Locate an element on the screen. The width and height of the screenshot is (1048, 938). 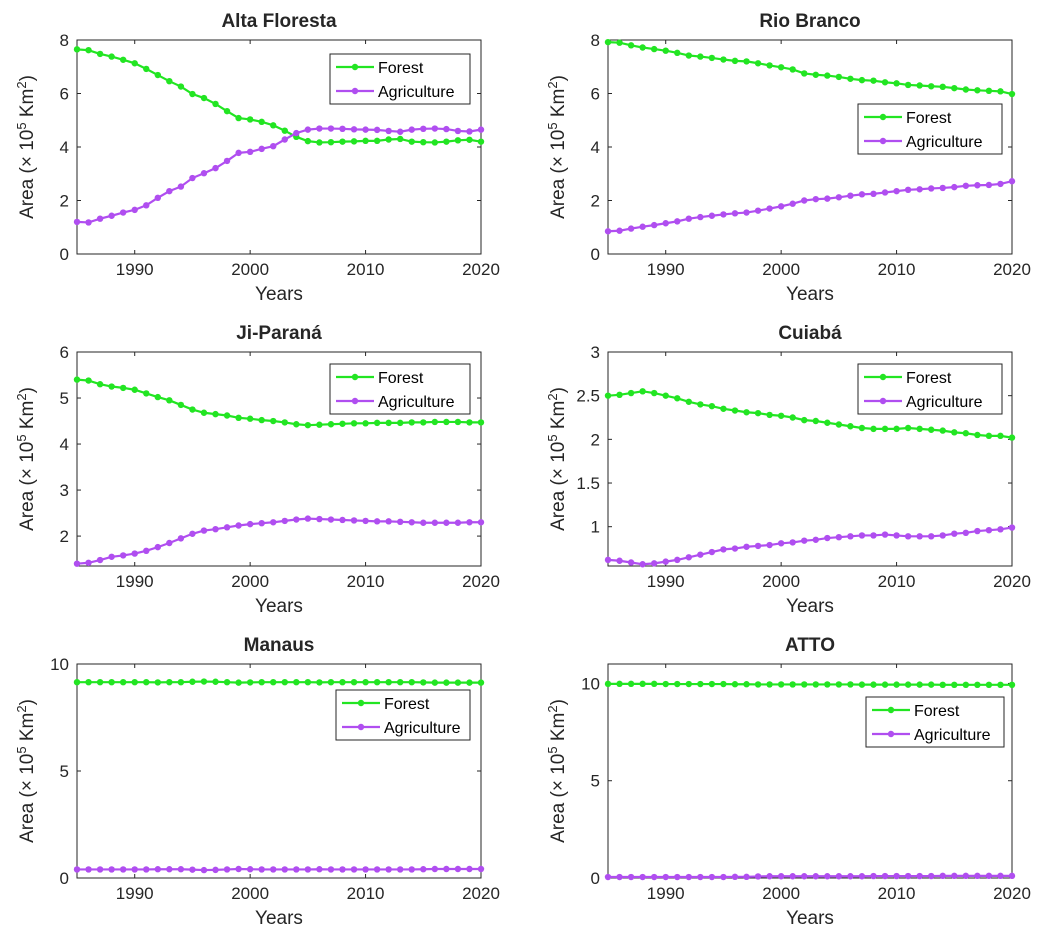
x-axis-label: Years is located at coordinates (810, 918).